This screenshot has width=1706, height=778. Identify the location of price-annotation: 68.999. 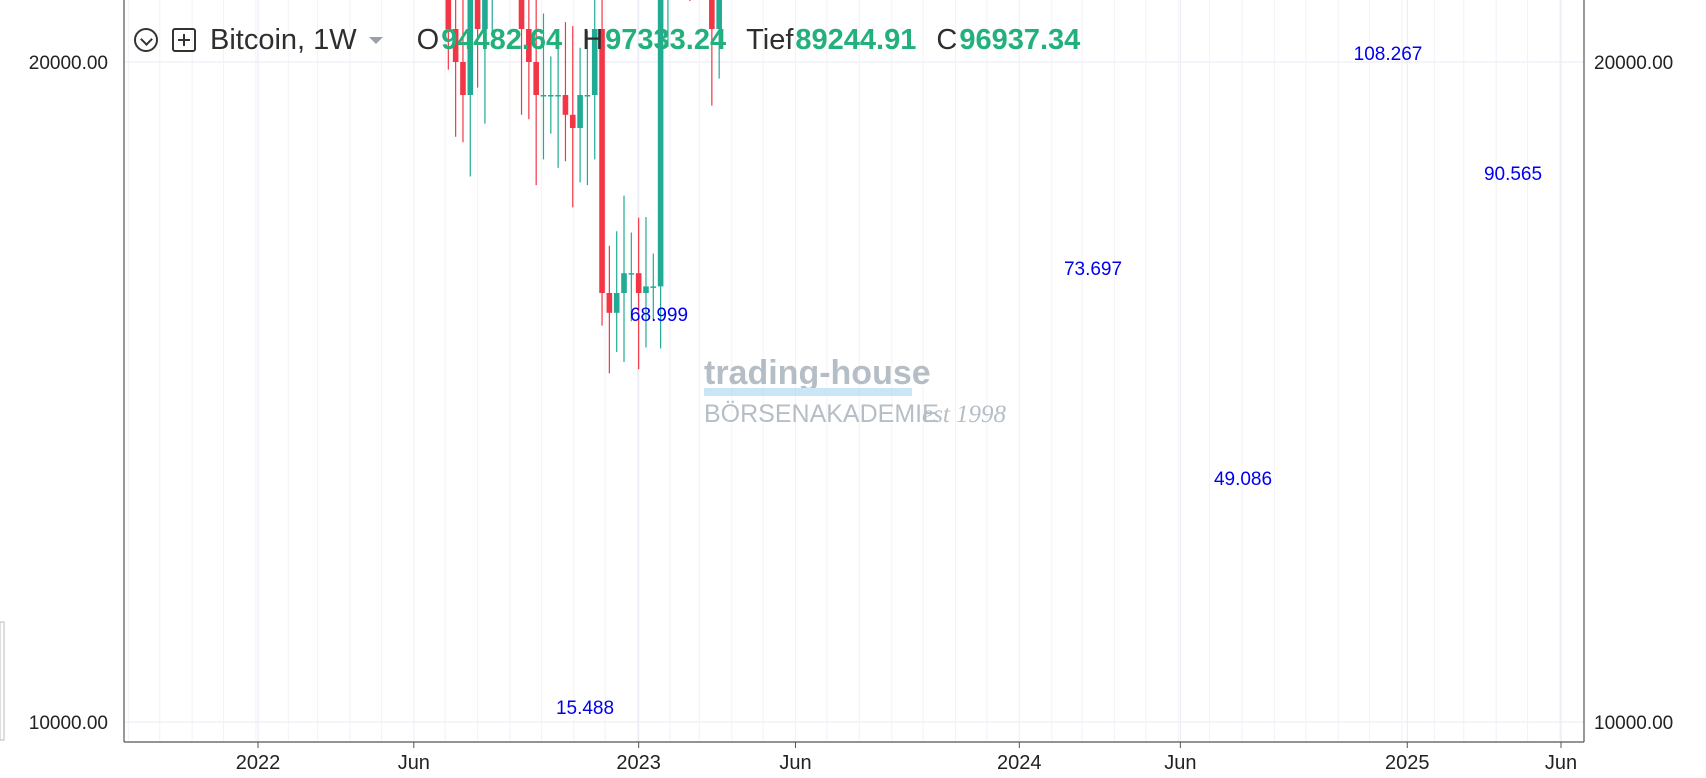
(659, 315).